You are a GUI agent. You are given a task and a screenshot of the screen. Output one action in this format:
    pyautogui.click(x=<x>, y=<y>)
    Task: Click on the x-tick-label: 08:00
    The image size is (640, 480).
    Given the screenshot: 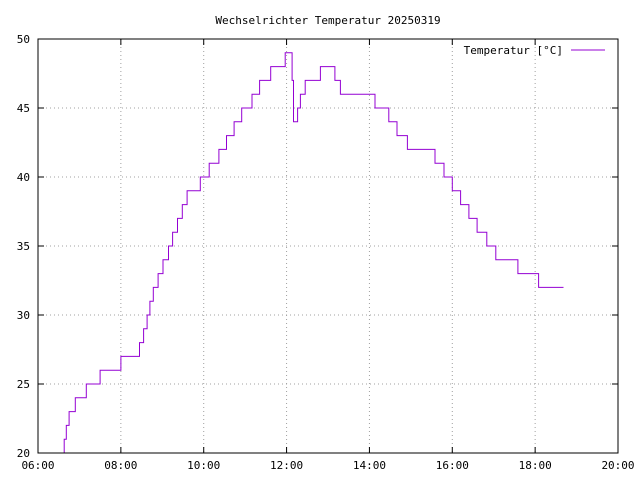 What is the action you would take?
    pyautogui.click(x=120, y=465)
    